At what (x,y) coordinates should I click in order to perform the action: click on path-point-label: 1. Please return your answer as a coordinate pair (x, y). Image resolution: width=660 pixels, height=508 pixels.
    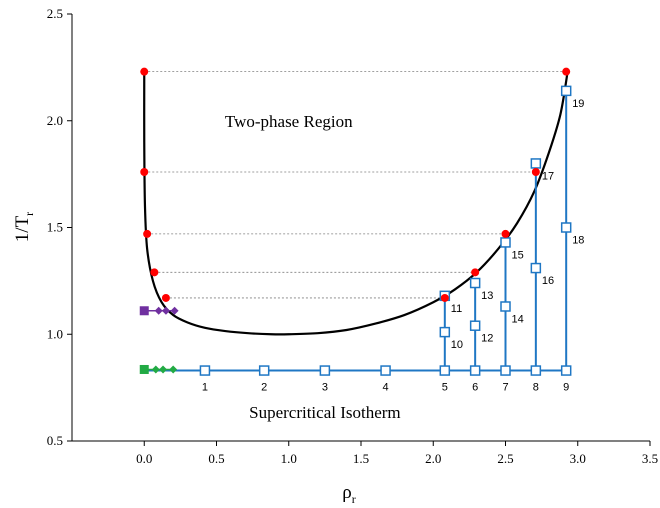
    Looking at the image, I should click on (205, 388).